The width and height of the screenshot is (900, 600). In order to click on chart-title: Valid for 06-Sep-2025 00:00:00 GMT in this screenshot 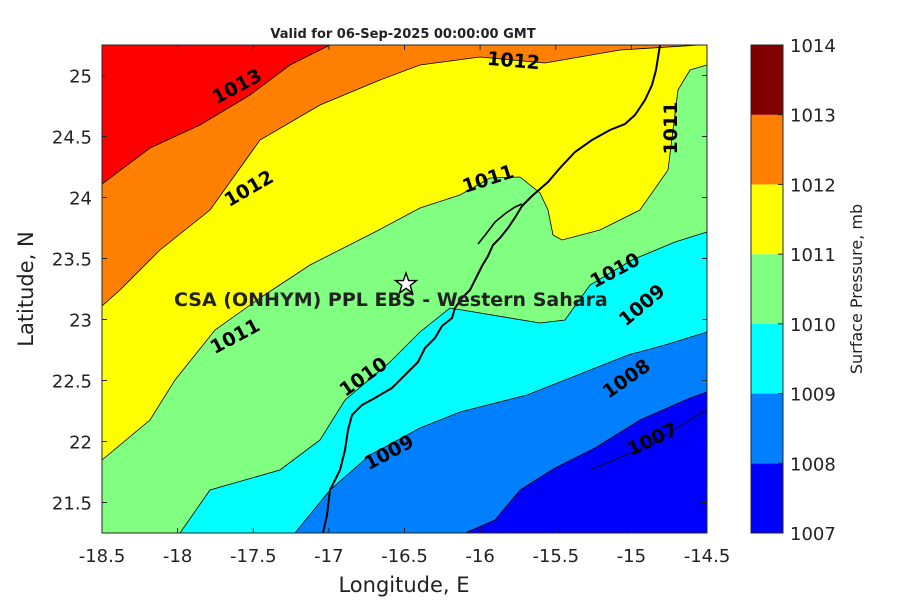, I will do `click(402, 34)`.